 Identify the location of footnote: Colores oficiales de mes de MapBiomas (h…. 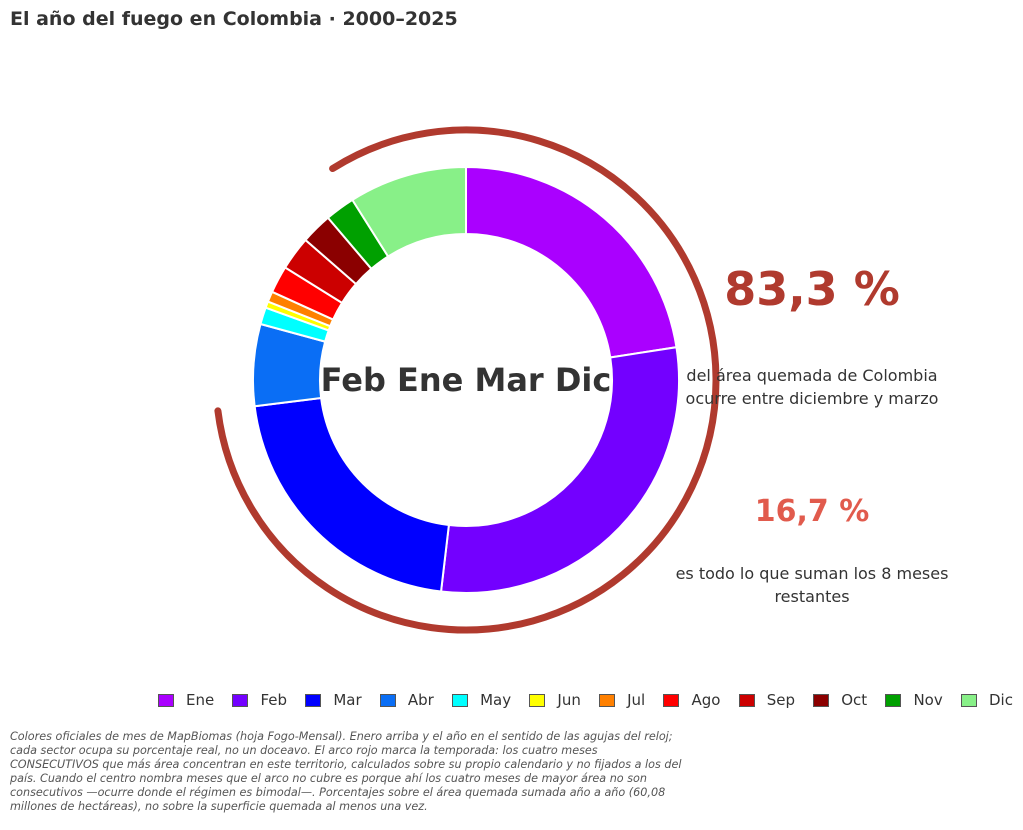
(346, 771).